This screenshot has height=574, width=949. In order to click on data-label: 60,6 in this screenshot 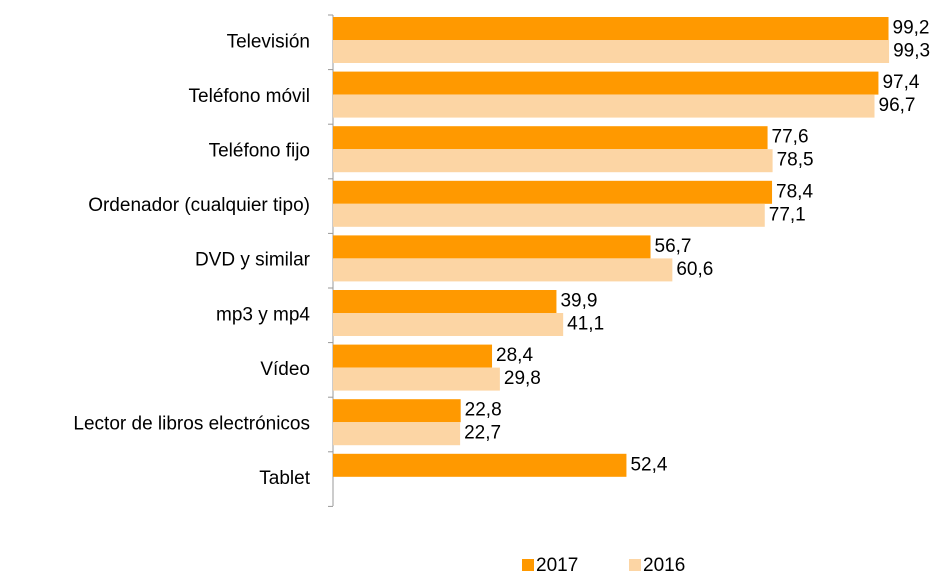, I will do `click(694, 269)`.